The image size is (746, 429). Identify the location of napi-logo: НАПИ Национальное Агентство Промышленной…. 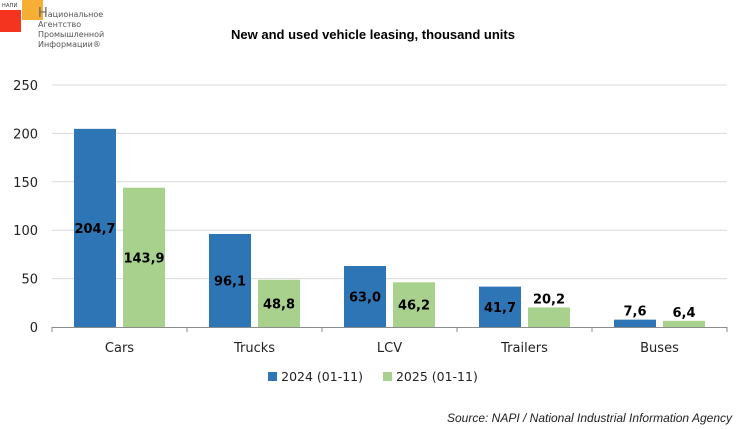
(55, 28).